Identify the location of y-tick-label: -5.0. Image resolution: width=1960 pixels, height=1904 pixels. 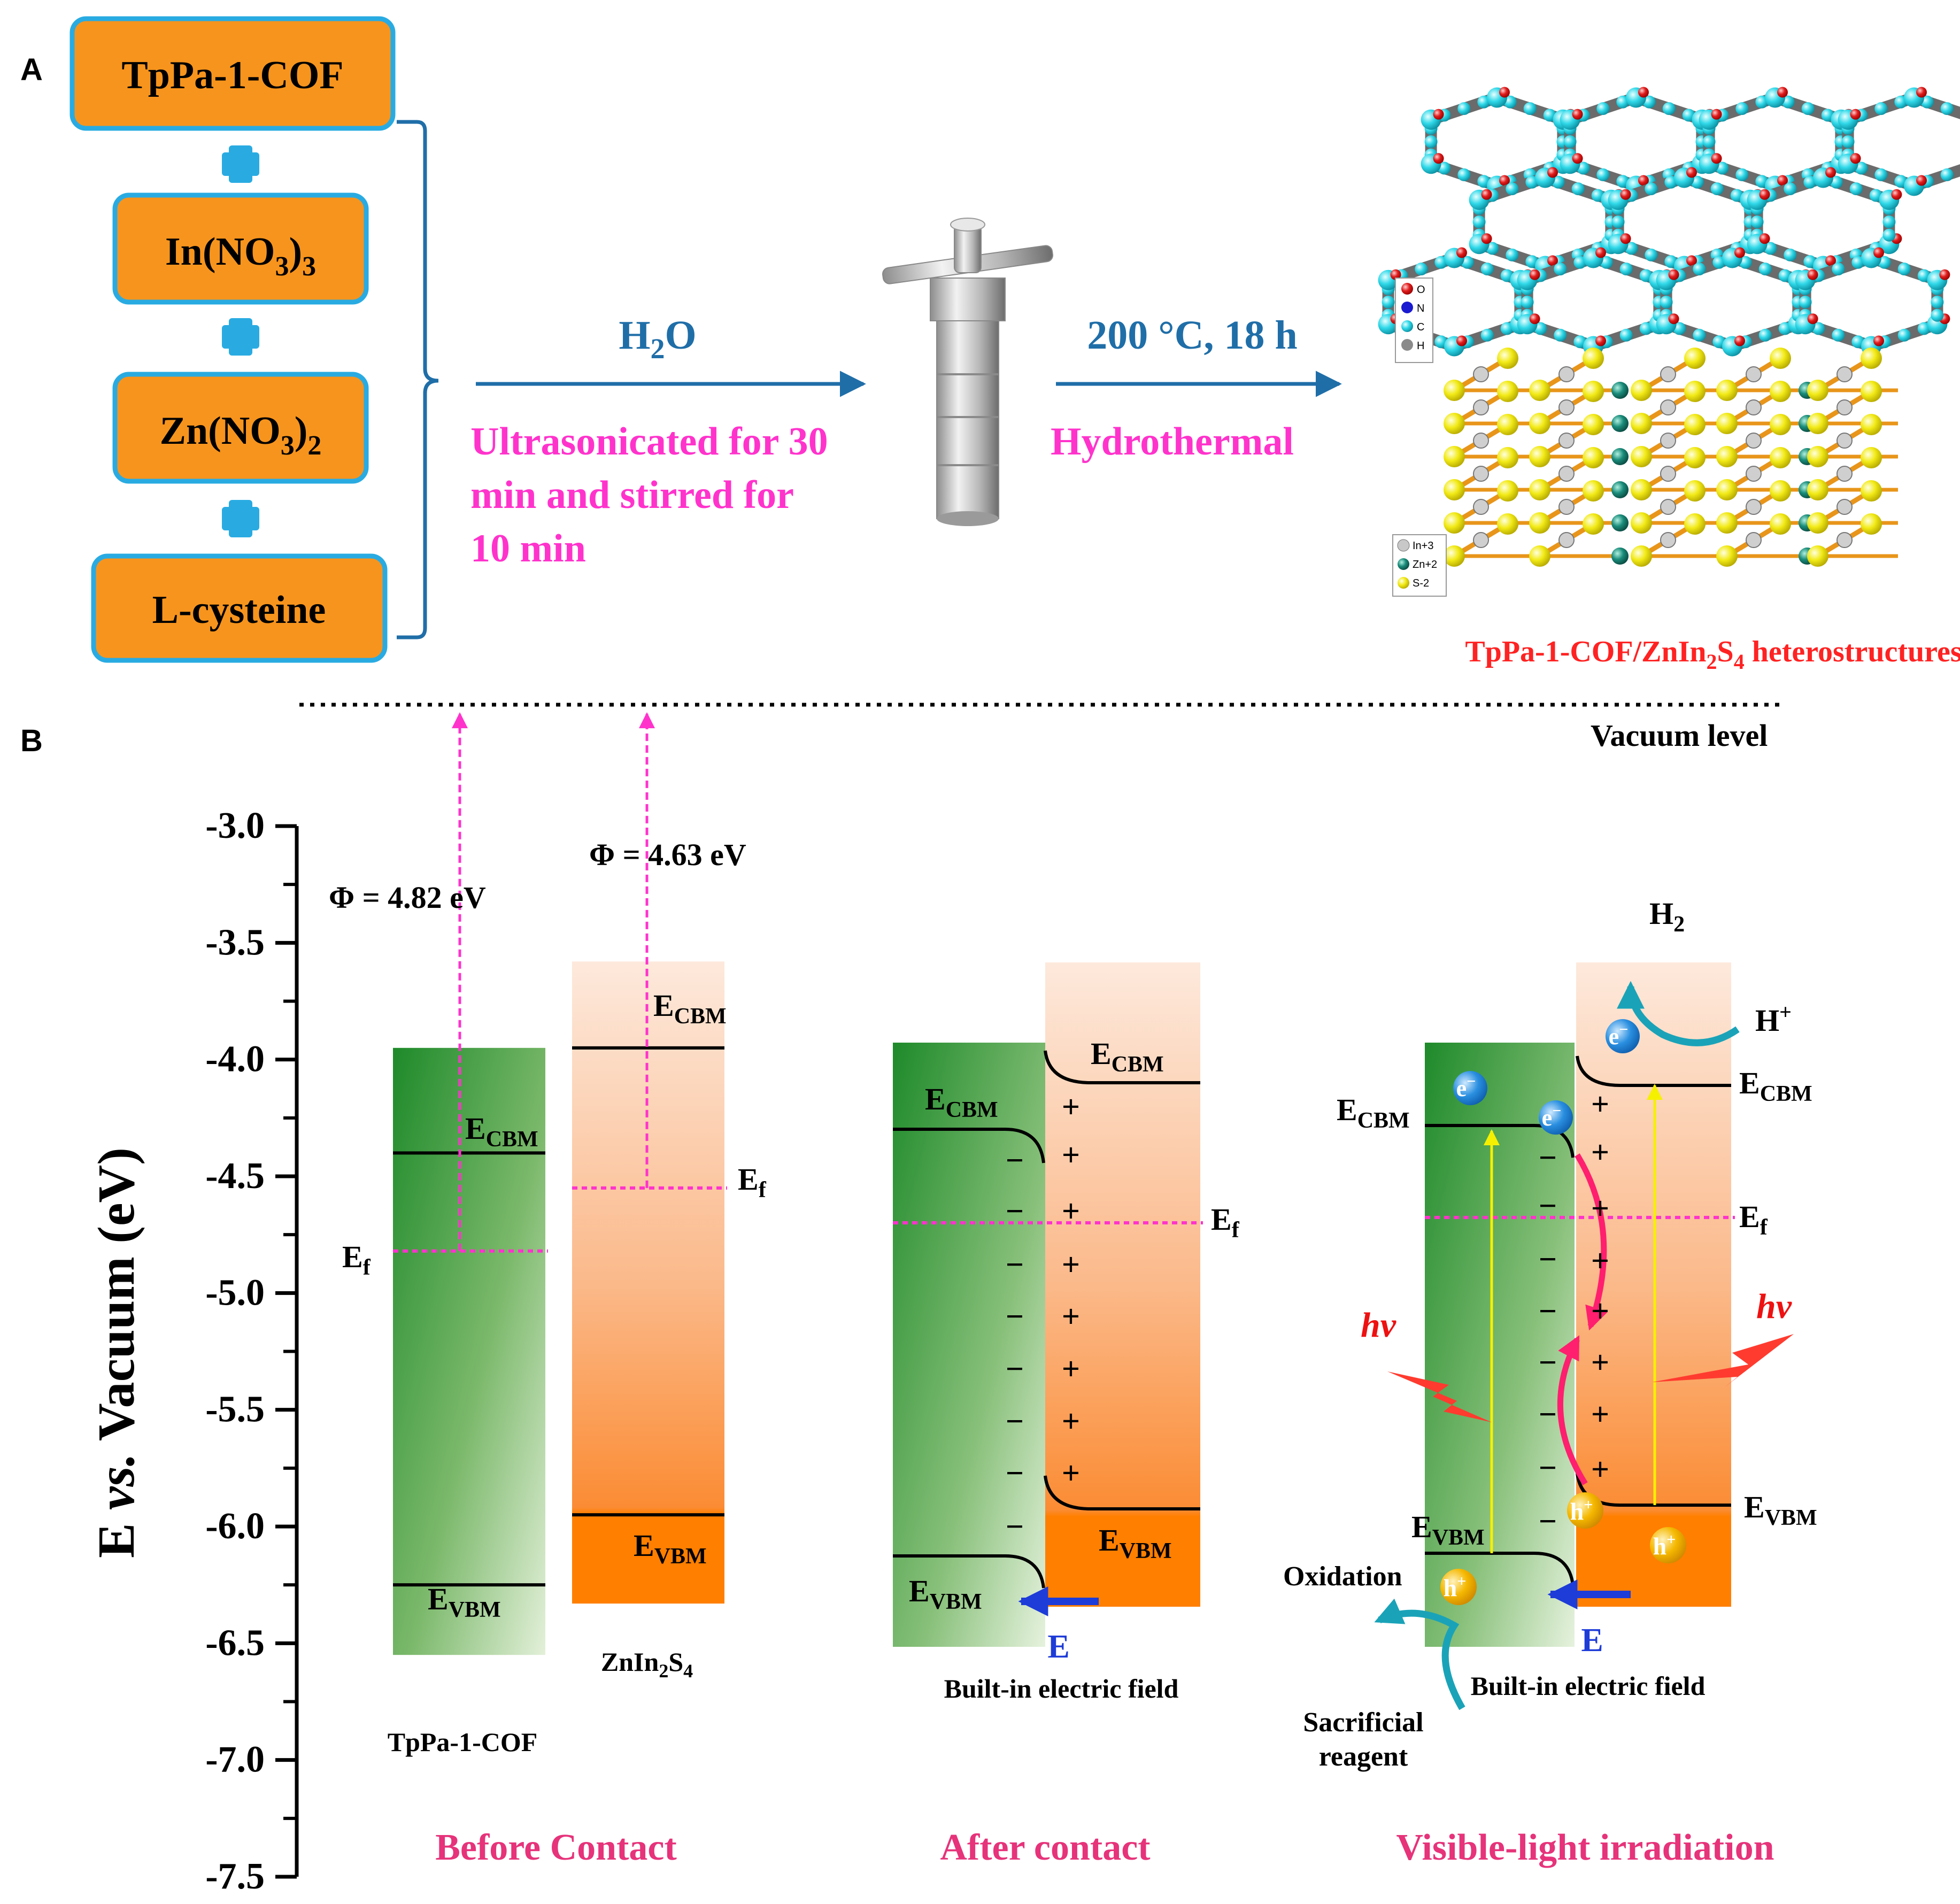
(235, 1292).